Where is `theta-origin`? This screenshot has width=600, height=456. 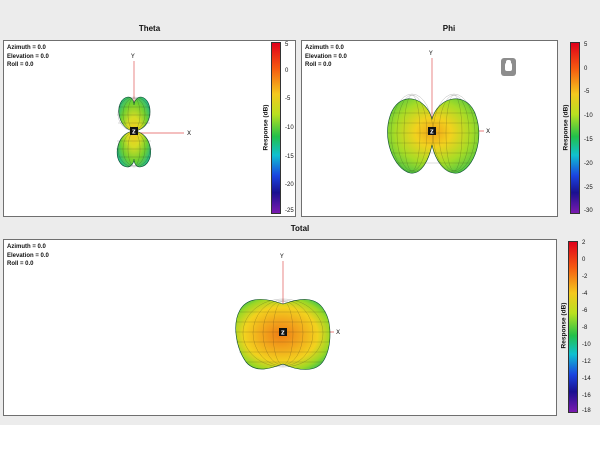
theta-origin is located at coordinates (134, 131).